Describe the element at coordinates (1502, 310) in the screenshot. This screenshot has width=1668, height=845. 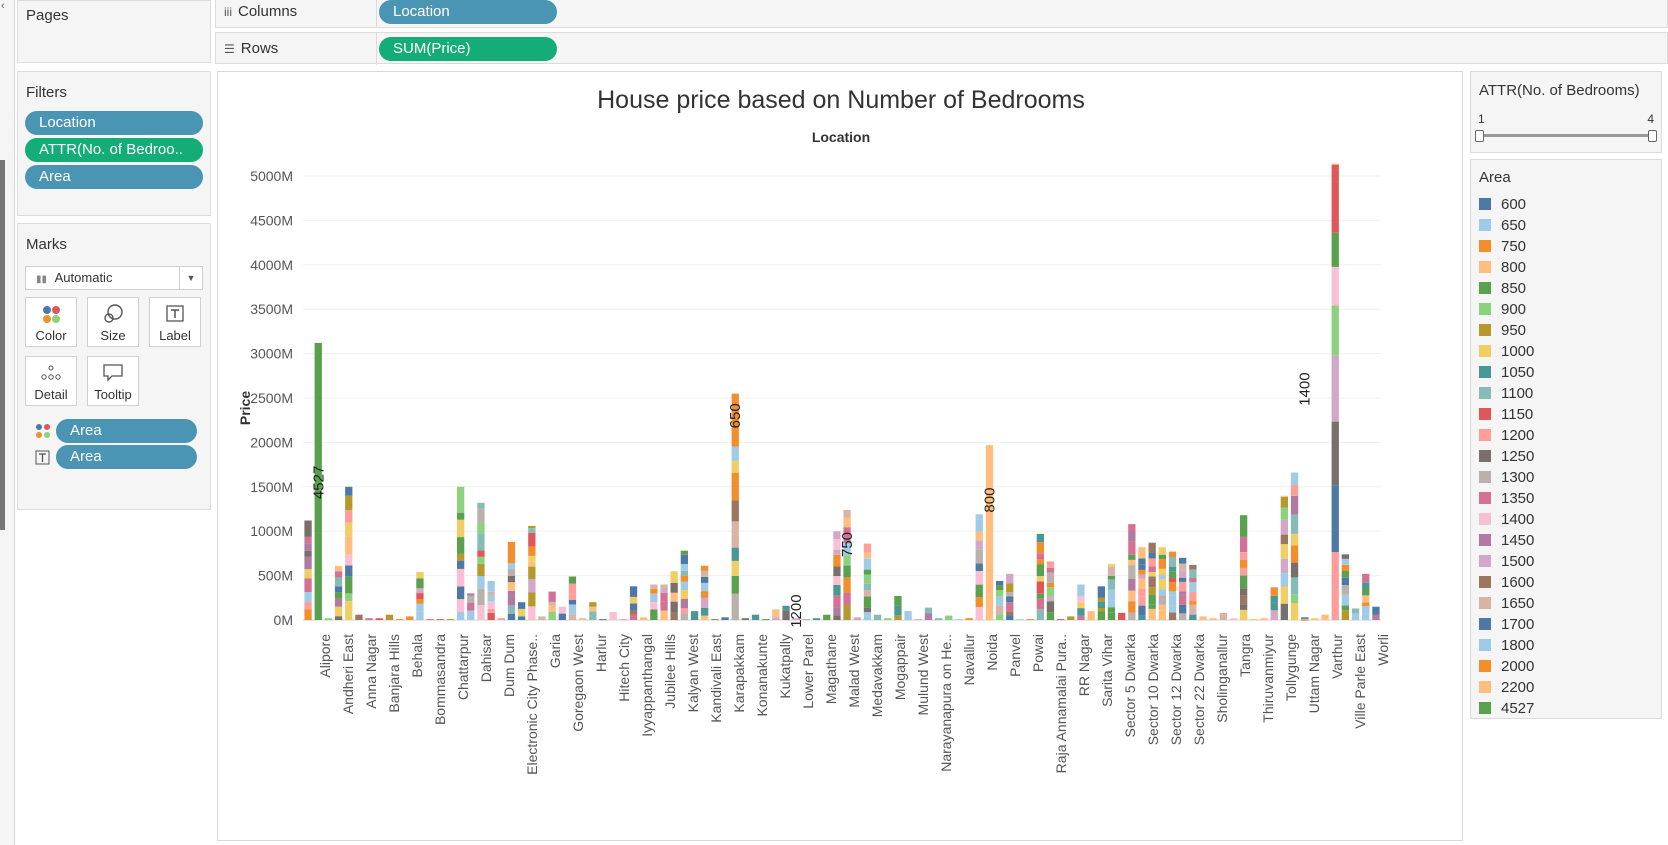
I see `legend-item: 900` at that location.